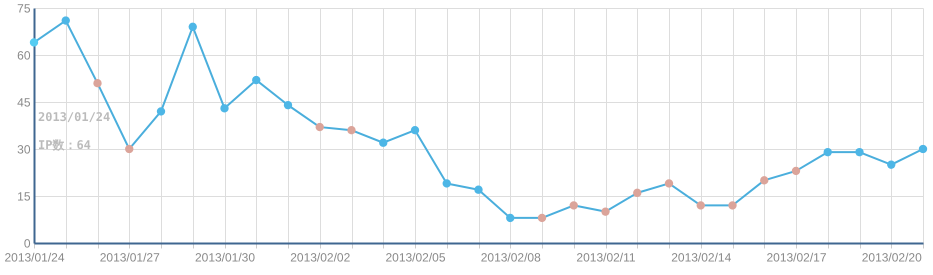 The height and width of the screenshot is (275, 933). I want to click on annotation: 2013/01/24 IP数：64, so click(74, 131).